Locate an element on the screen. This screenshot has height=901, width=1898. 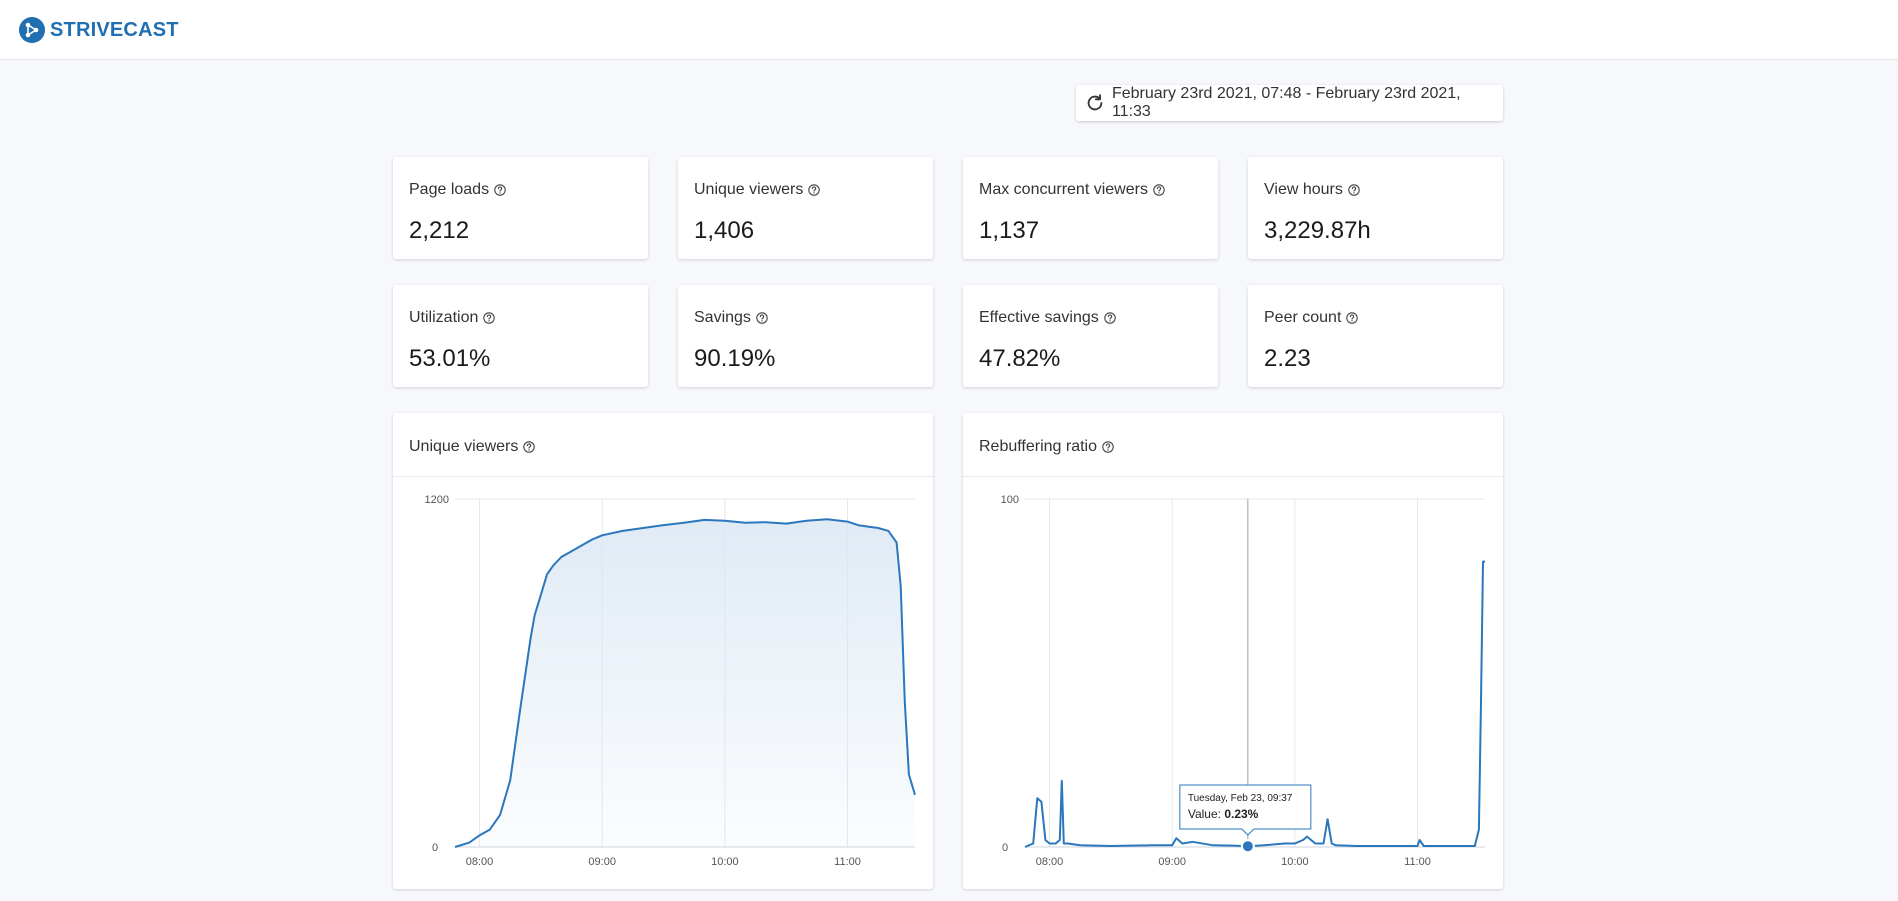
chart-title: Rebuffering ratio is located at coordinates (1038, 446).